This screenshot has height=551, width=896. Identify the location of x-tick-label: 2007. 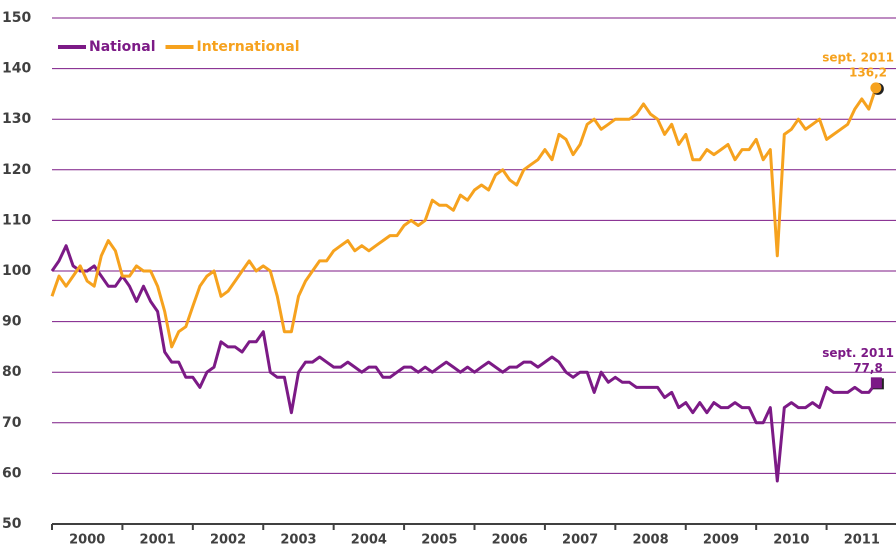
(580, 540).